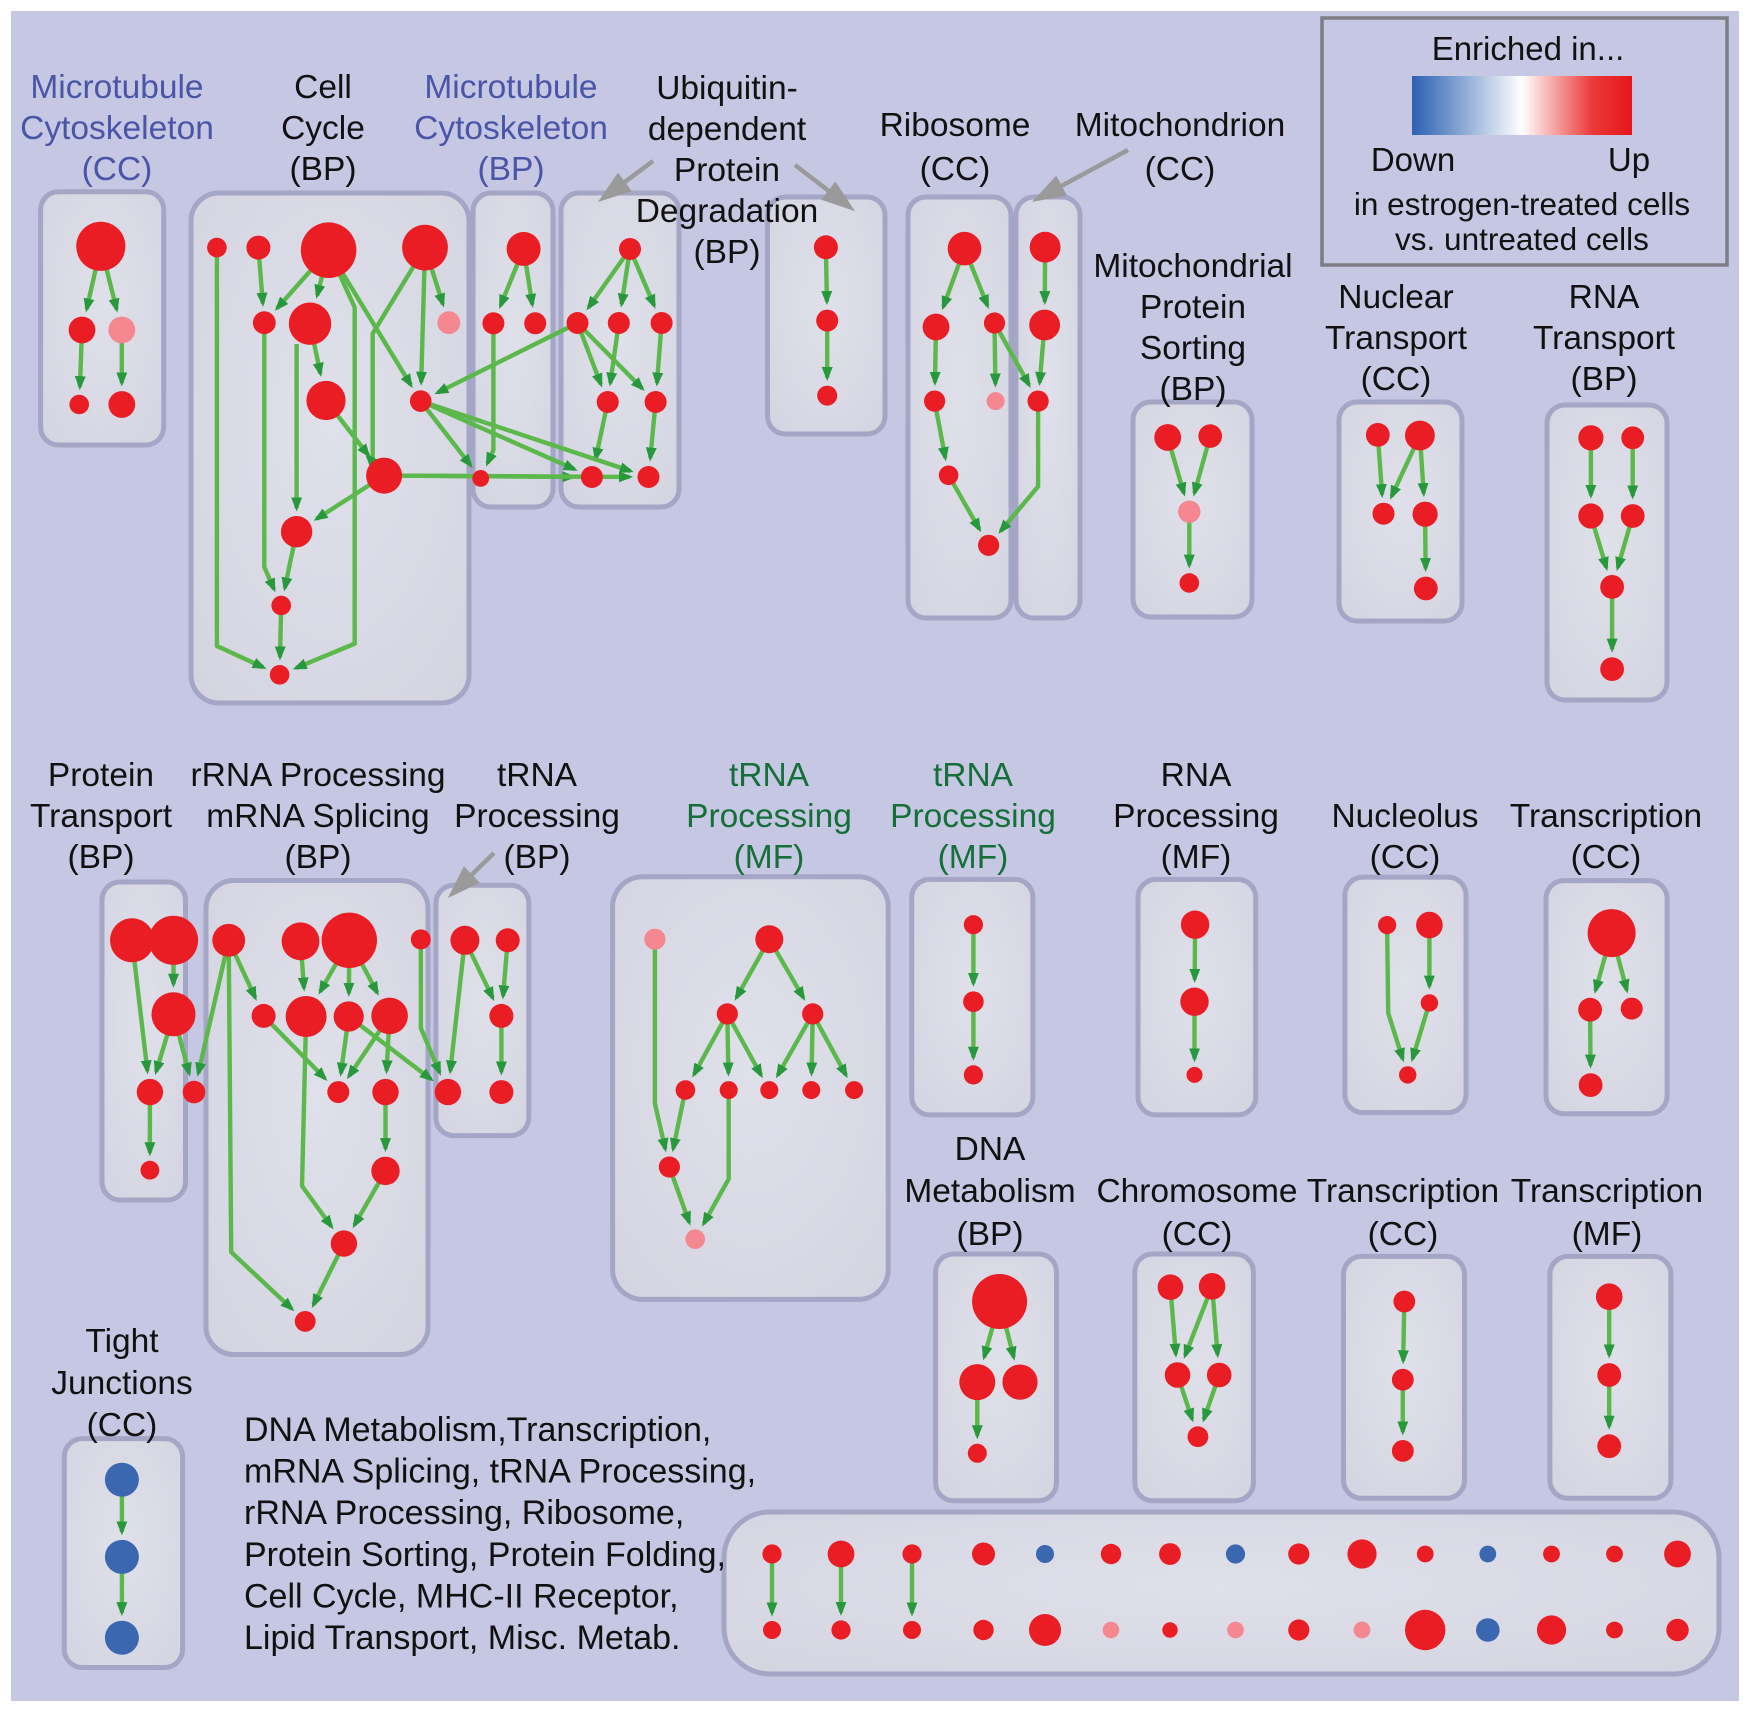 This screenshot has height=1715, width=1750. Describe the element at coordinates (1413, 159) in the screenshot. I see `svg-text: Down` at that location.